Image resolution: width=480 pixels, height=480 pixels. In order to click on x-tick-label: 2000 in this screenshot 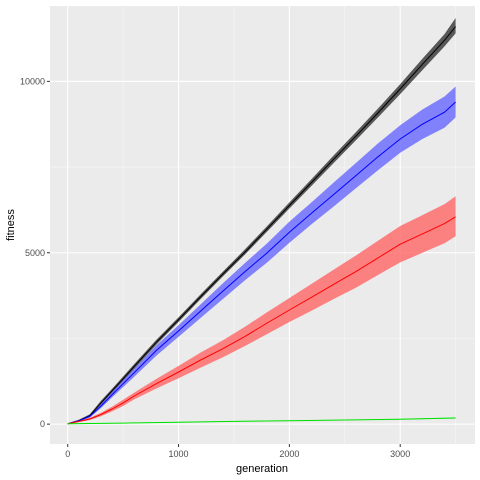, I will do `click(289, 454)`.